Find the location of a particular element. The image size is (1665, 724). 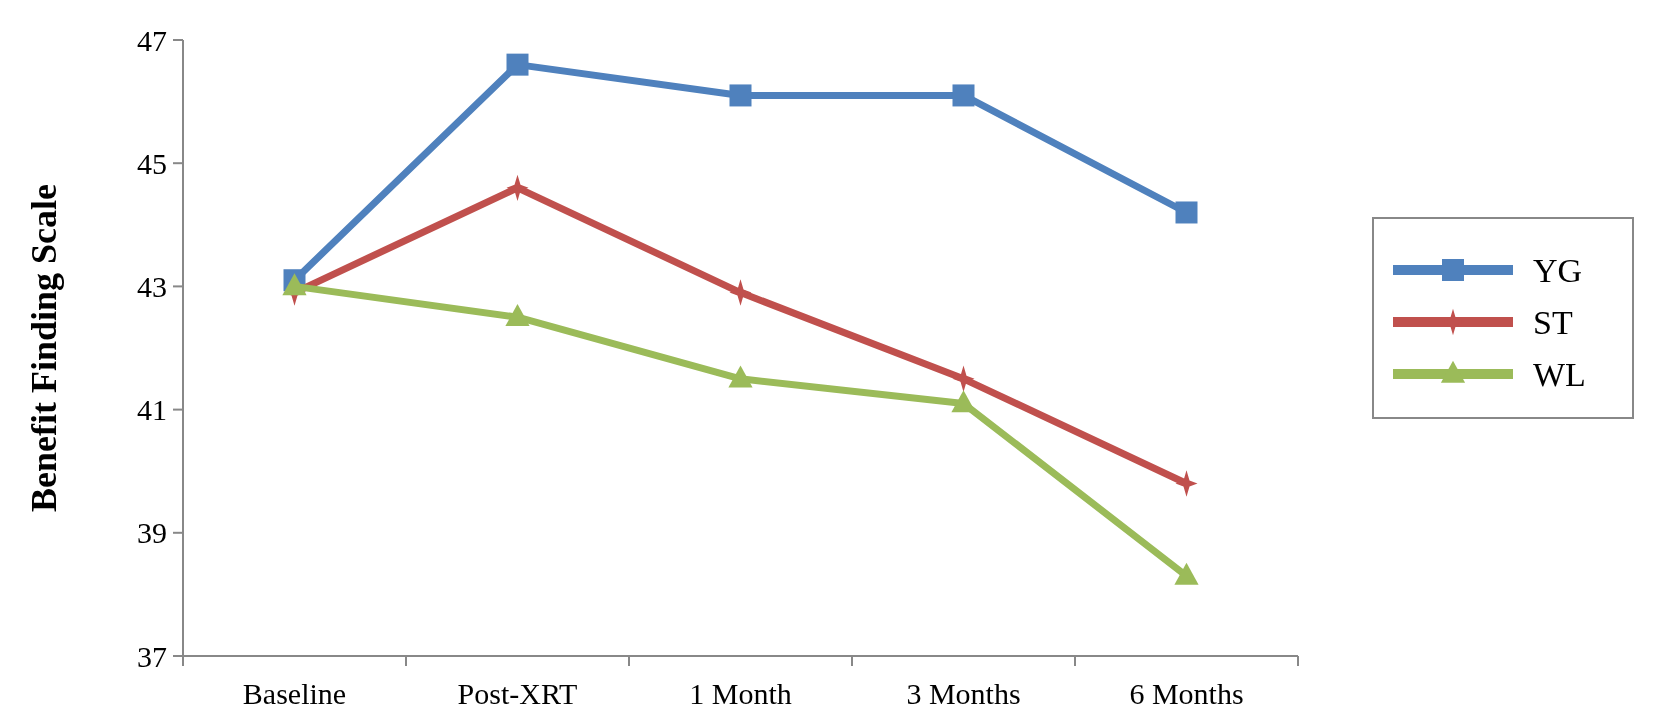

y-tick-label: 41 is located at coordinates (152, 410).